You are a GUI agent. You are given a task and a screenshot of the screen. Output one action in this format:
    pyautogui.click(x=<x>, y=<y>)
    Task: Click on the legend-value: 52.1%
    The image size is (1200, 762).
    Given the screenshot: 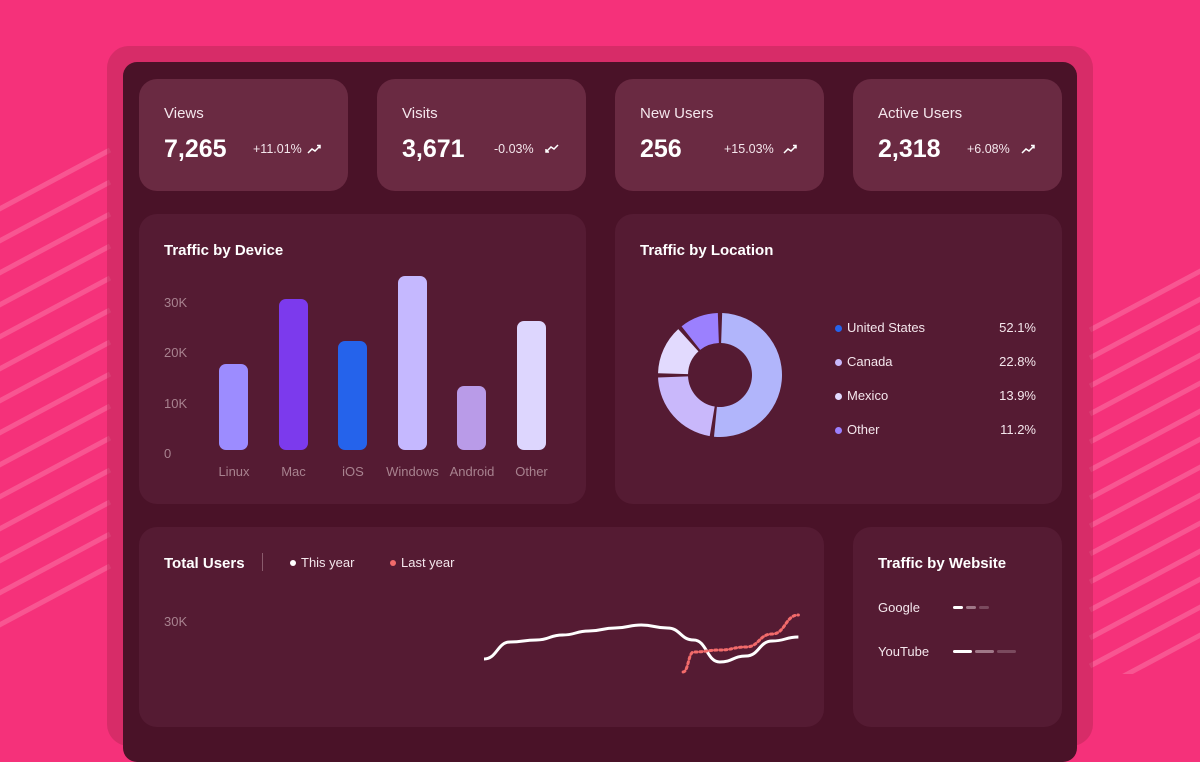 What is the action you would take?
    pyautogui.click(x=1017, y=327)
    